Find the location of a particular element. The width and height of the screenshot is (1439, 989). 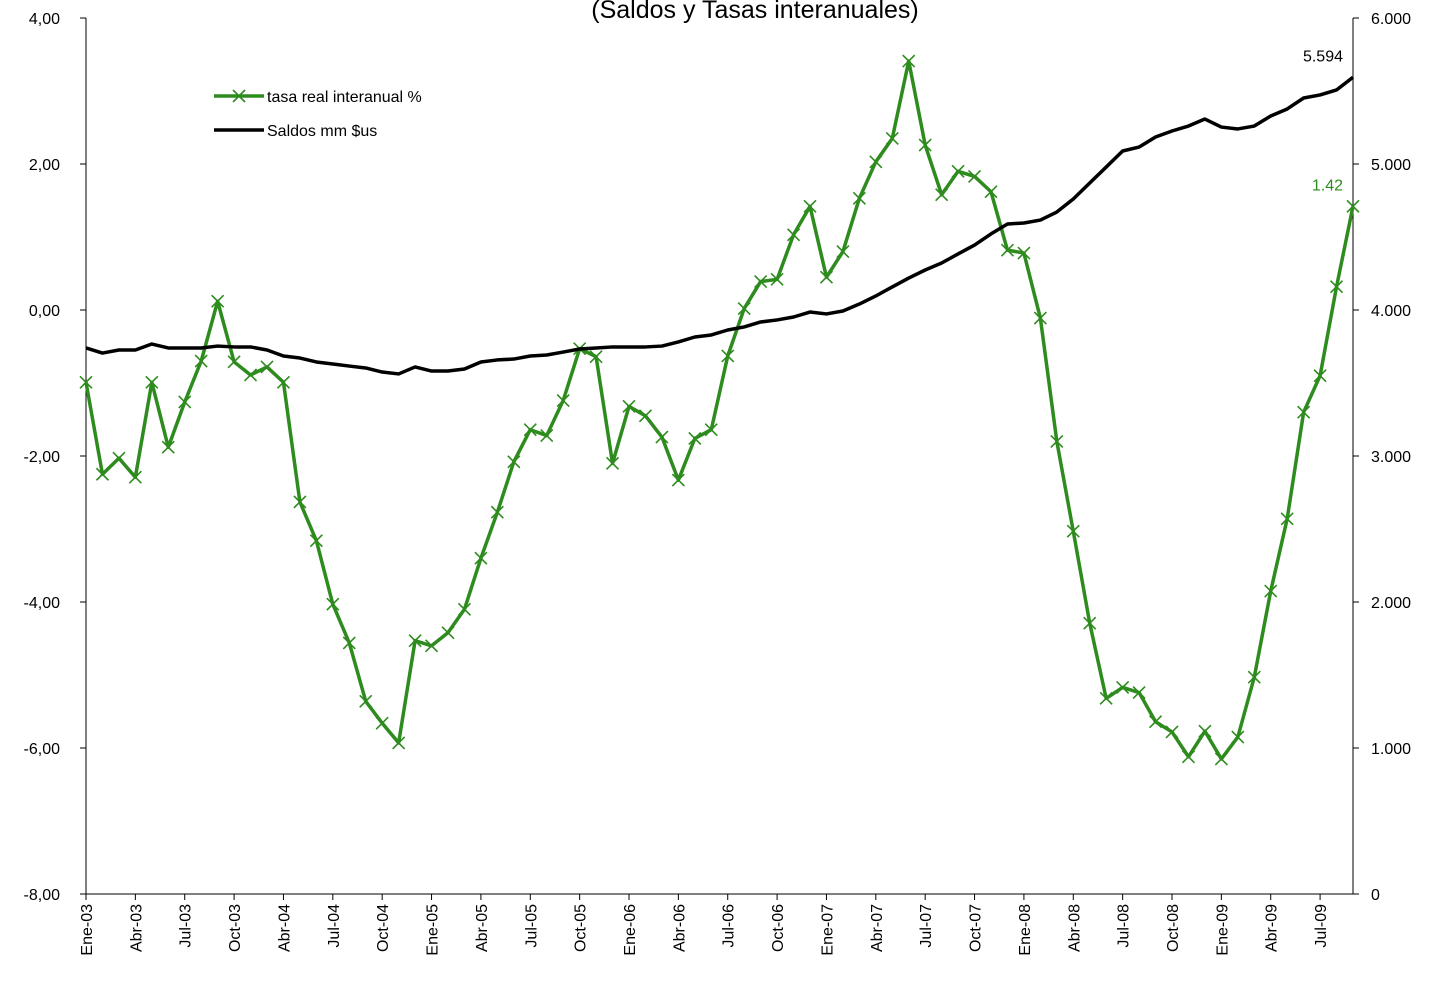

x-tick-label: Jul-07 is located at coordinates (926, 926).